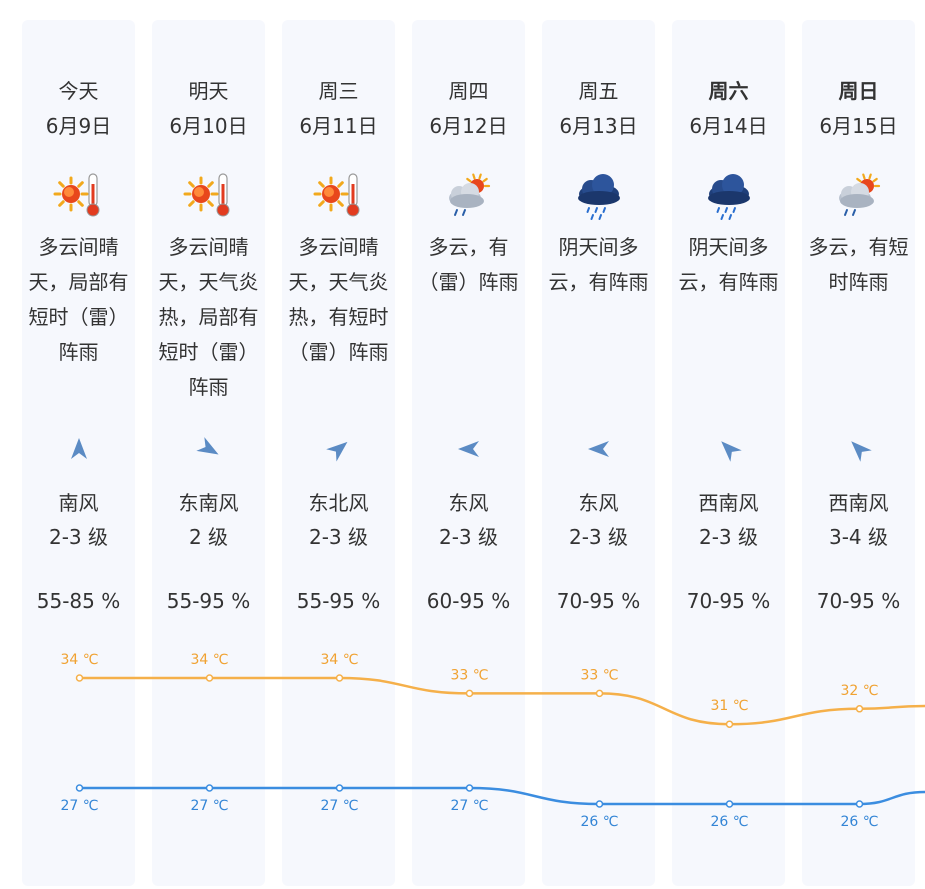  I want to click on day-column: 周日 6月15日多云，有短时阵雨西南风 3-4 级 70-95 %, so click(858, 453).